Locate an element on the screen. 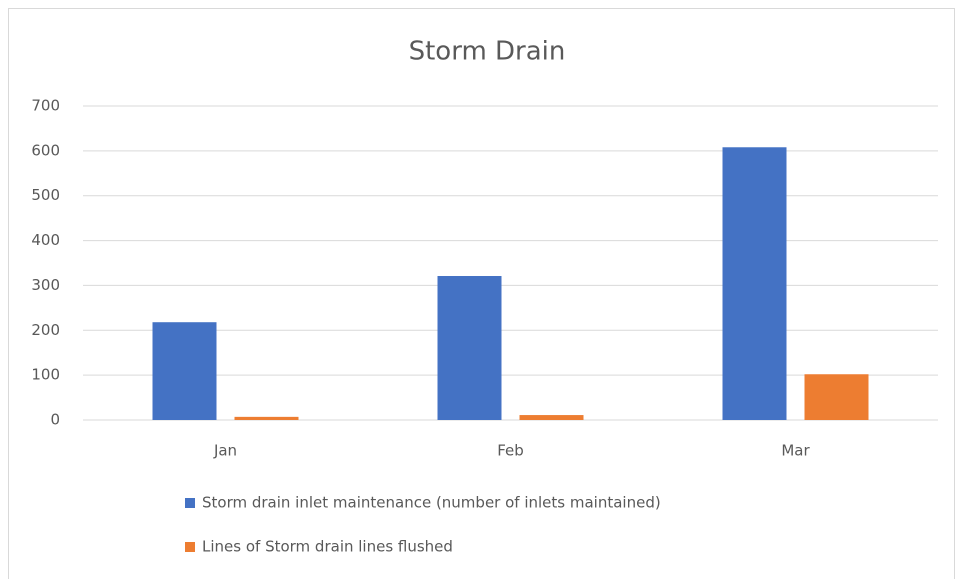  y-tick-label: 0 is located at coordinates (55, 420).